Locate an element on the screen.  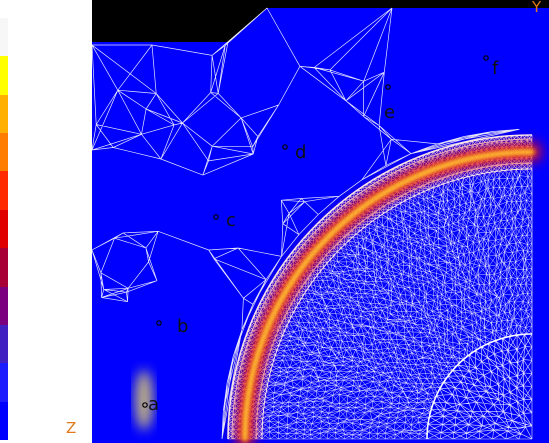
legend-tick-label: 6.512e+001 is located at coordinates (37, 120).